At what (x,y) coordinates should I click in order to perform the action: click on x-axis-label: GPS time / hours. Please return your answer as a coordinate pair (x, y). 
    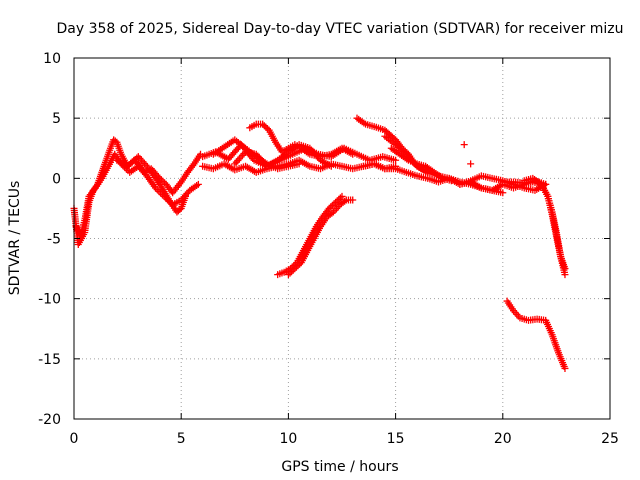
    Looking at the image, I should click on (339, 467).